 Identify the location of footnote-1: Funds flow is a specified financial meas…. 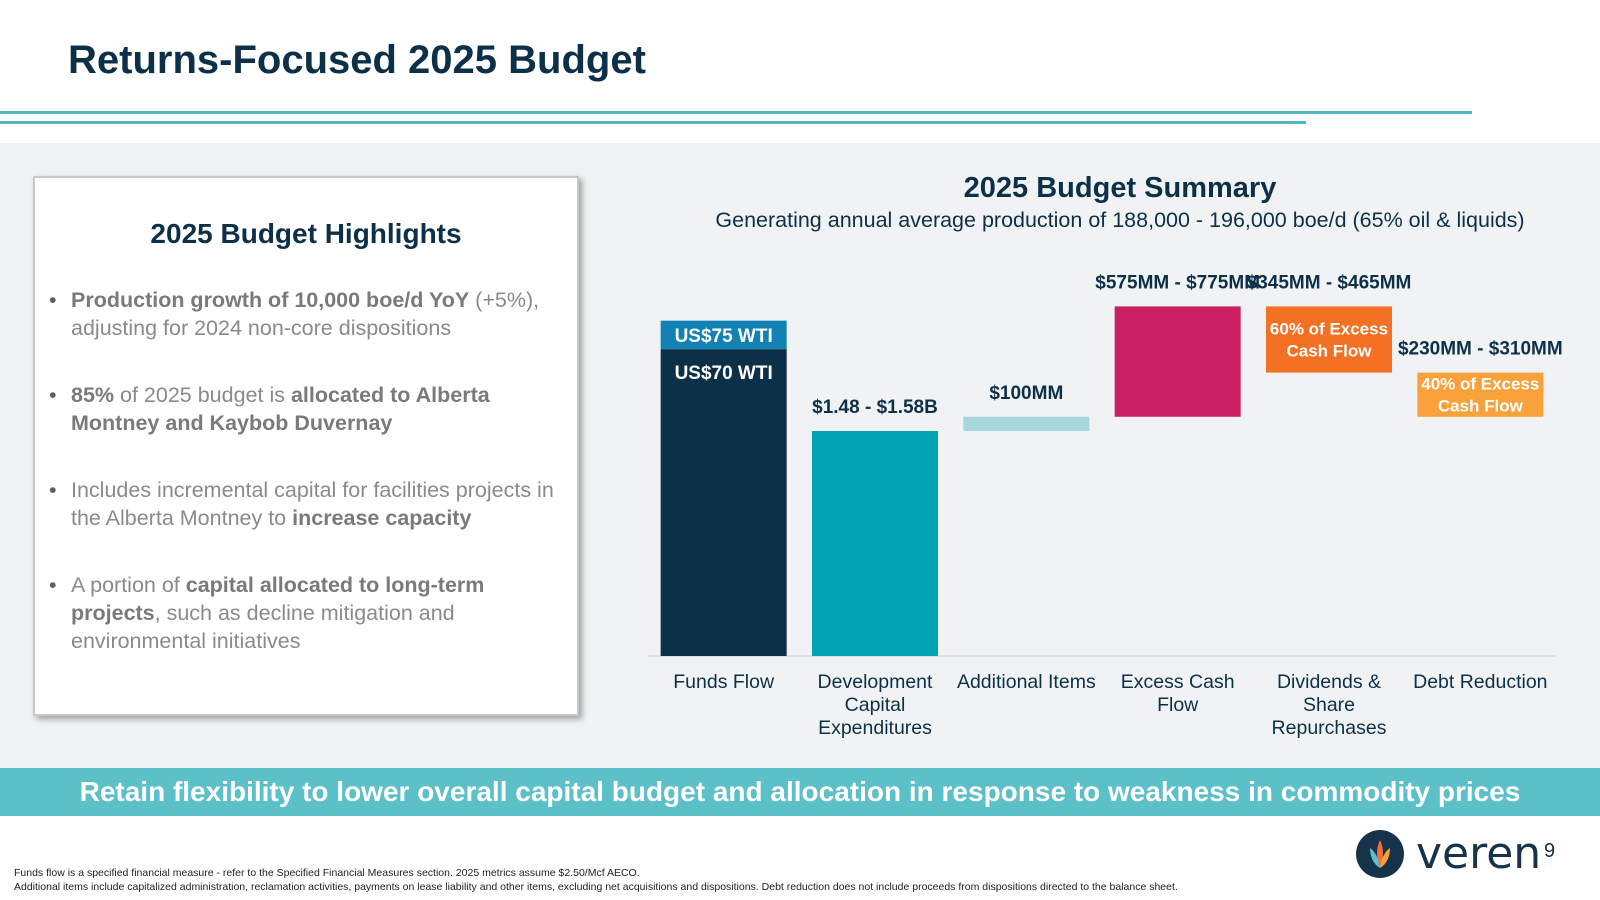
(327, 873).